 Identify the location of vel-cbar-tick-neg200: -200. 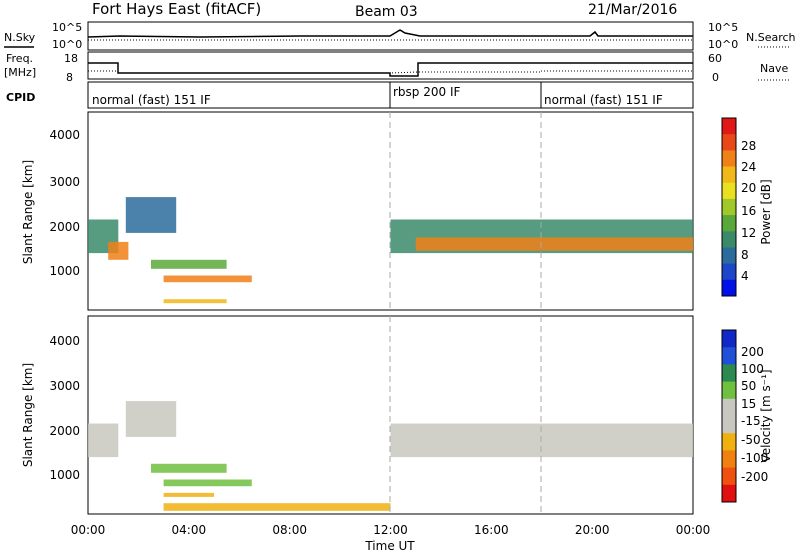
(754, 477).